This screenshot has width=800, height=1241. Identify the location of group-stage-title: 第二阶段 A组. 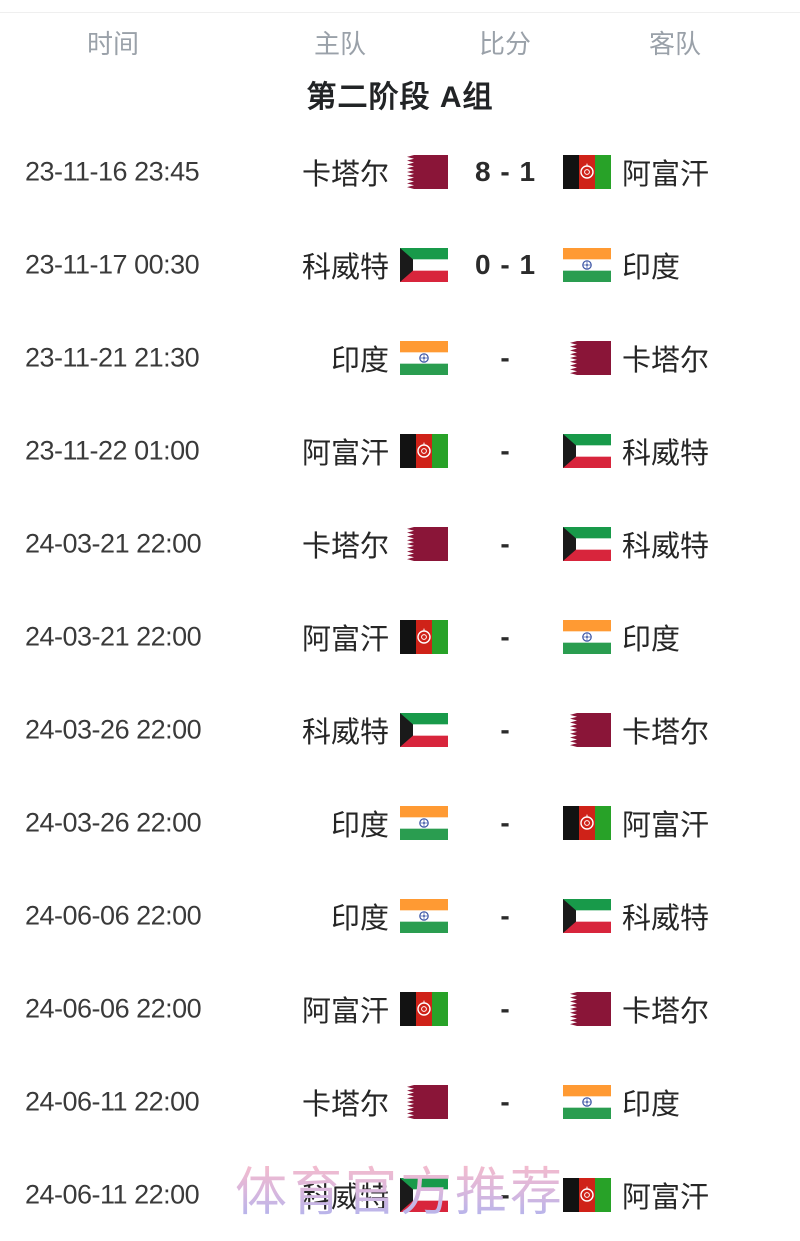
(400, 97).